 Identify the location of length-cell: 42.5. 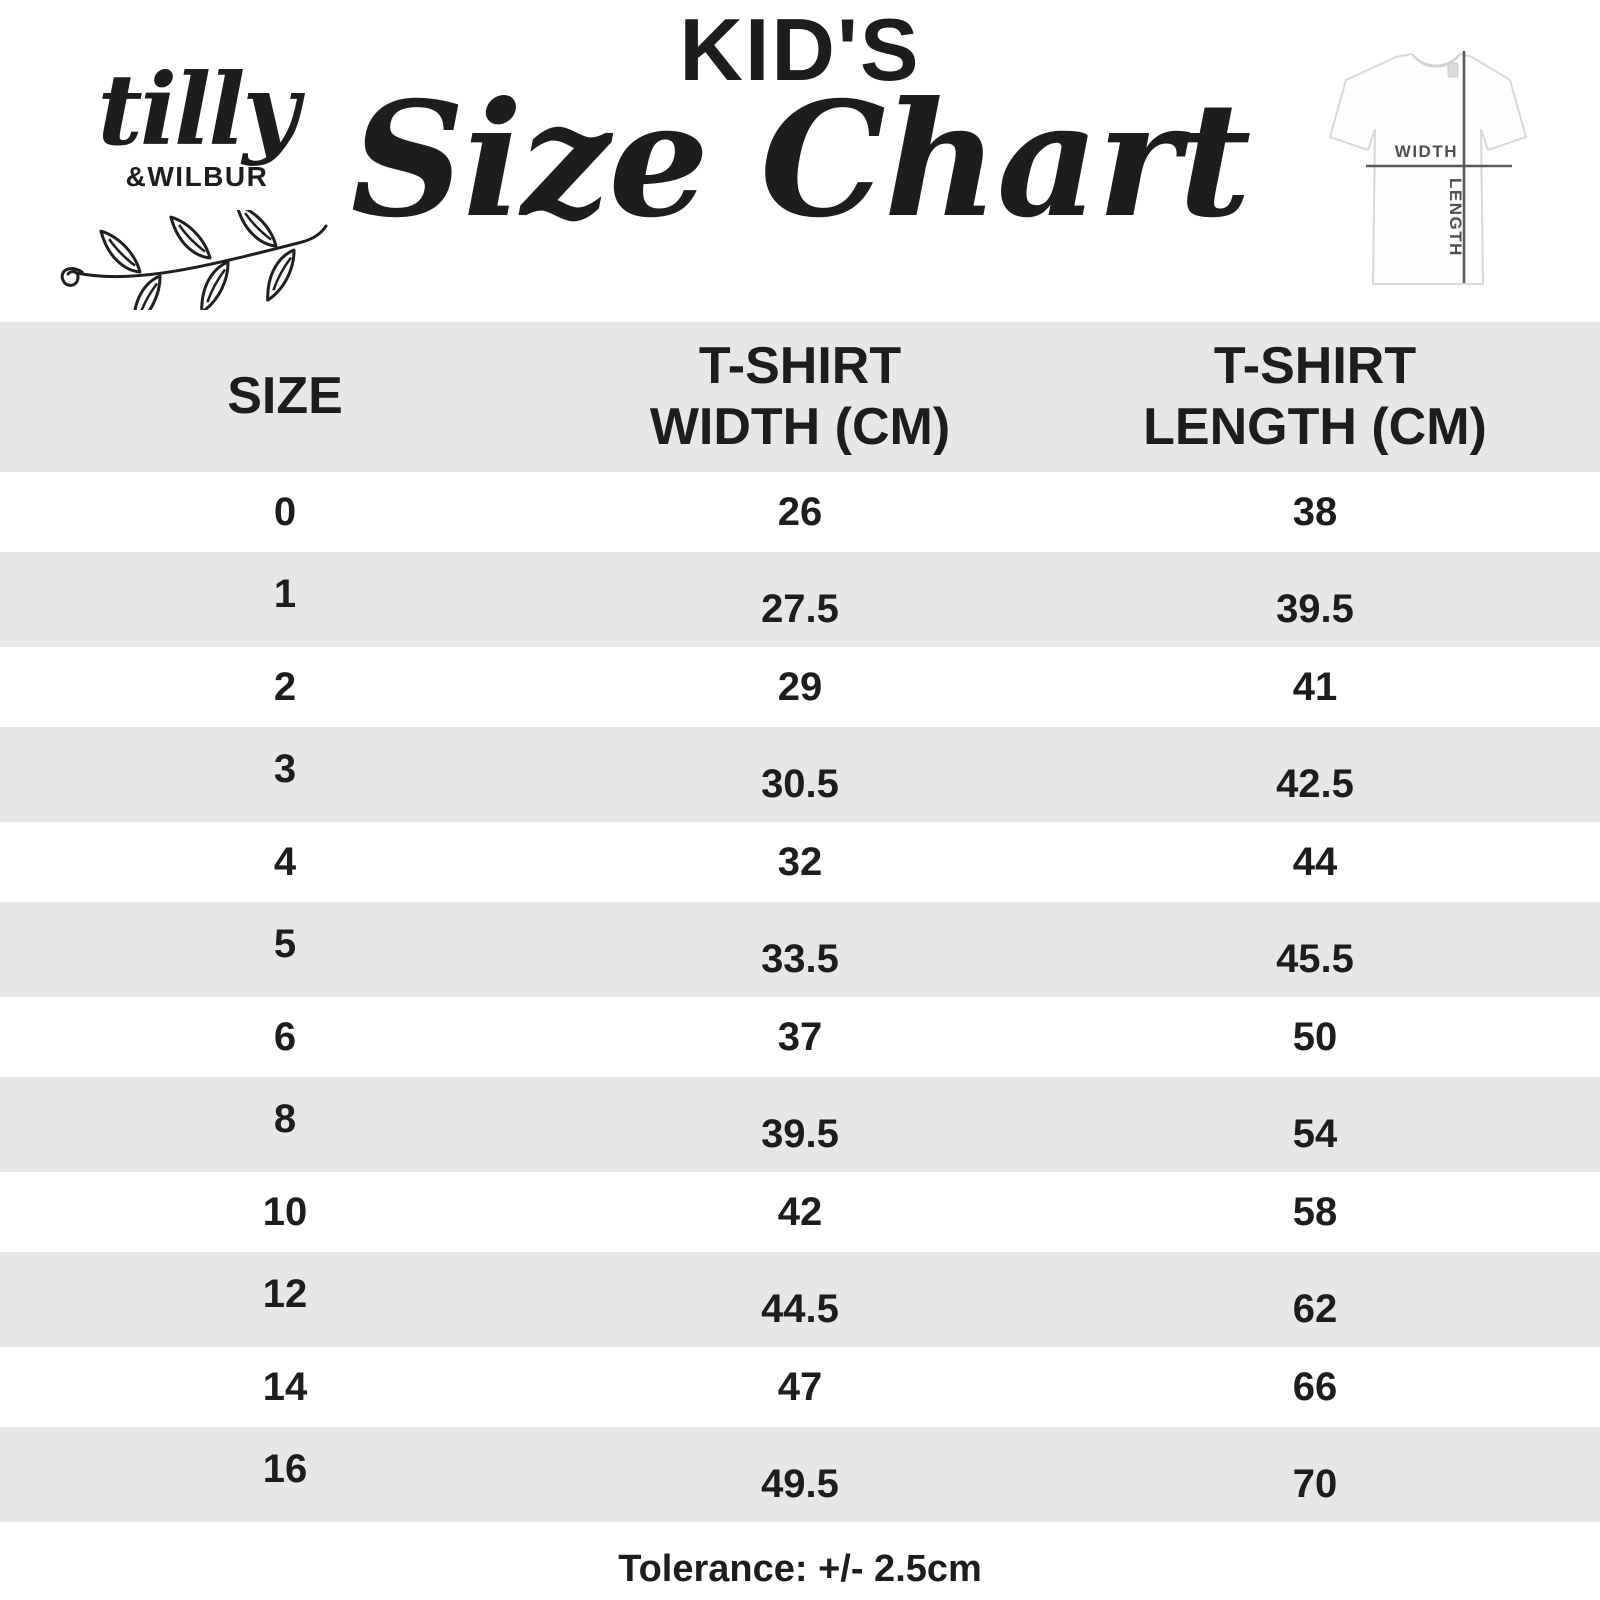
(1315, 784).